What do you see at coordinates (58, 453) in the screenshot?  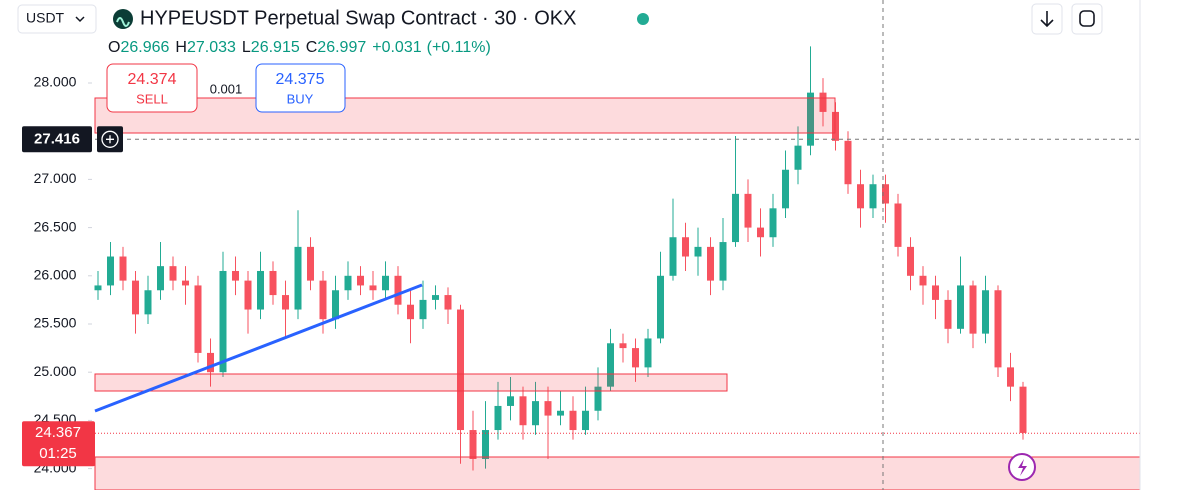 I see `countdown: 01:25` at bounding box center [58, 453].